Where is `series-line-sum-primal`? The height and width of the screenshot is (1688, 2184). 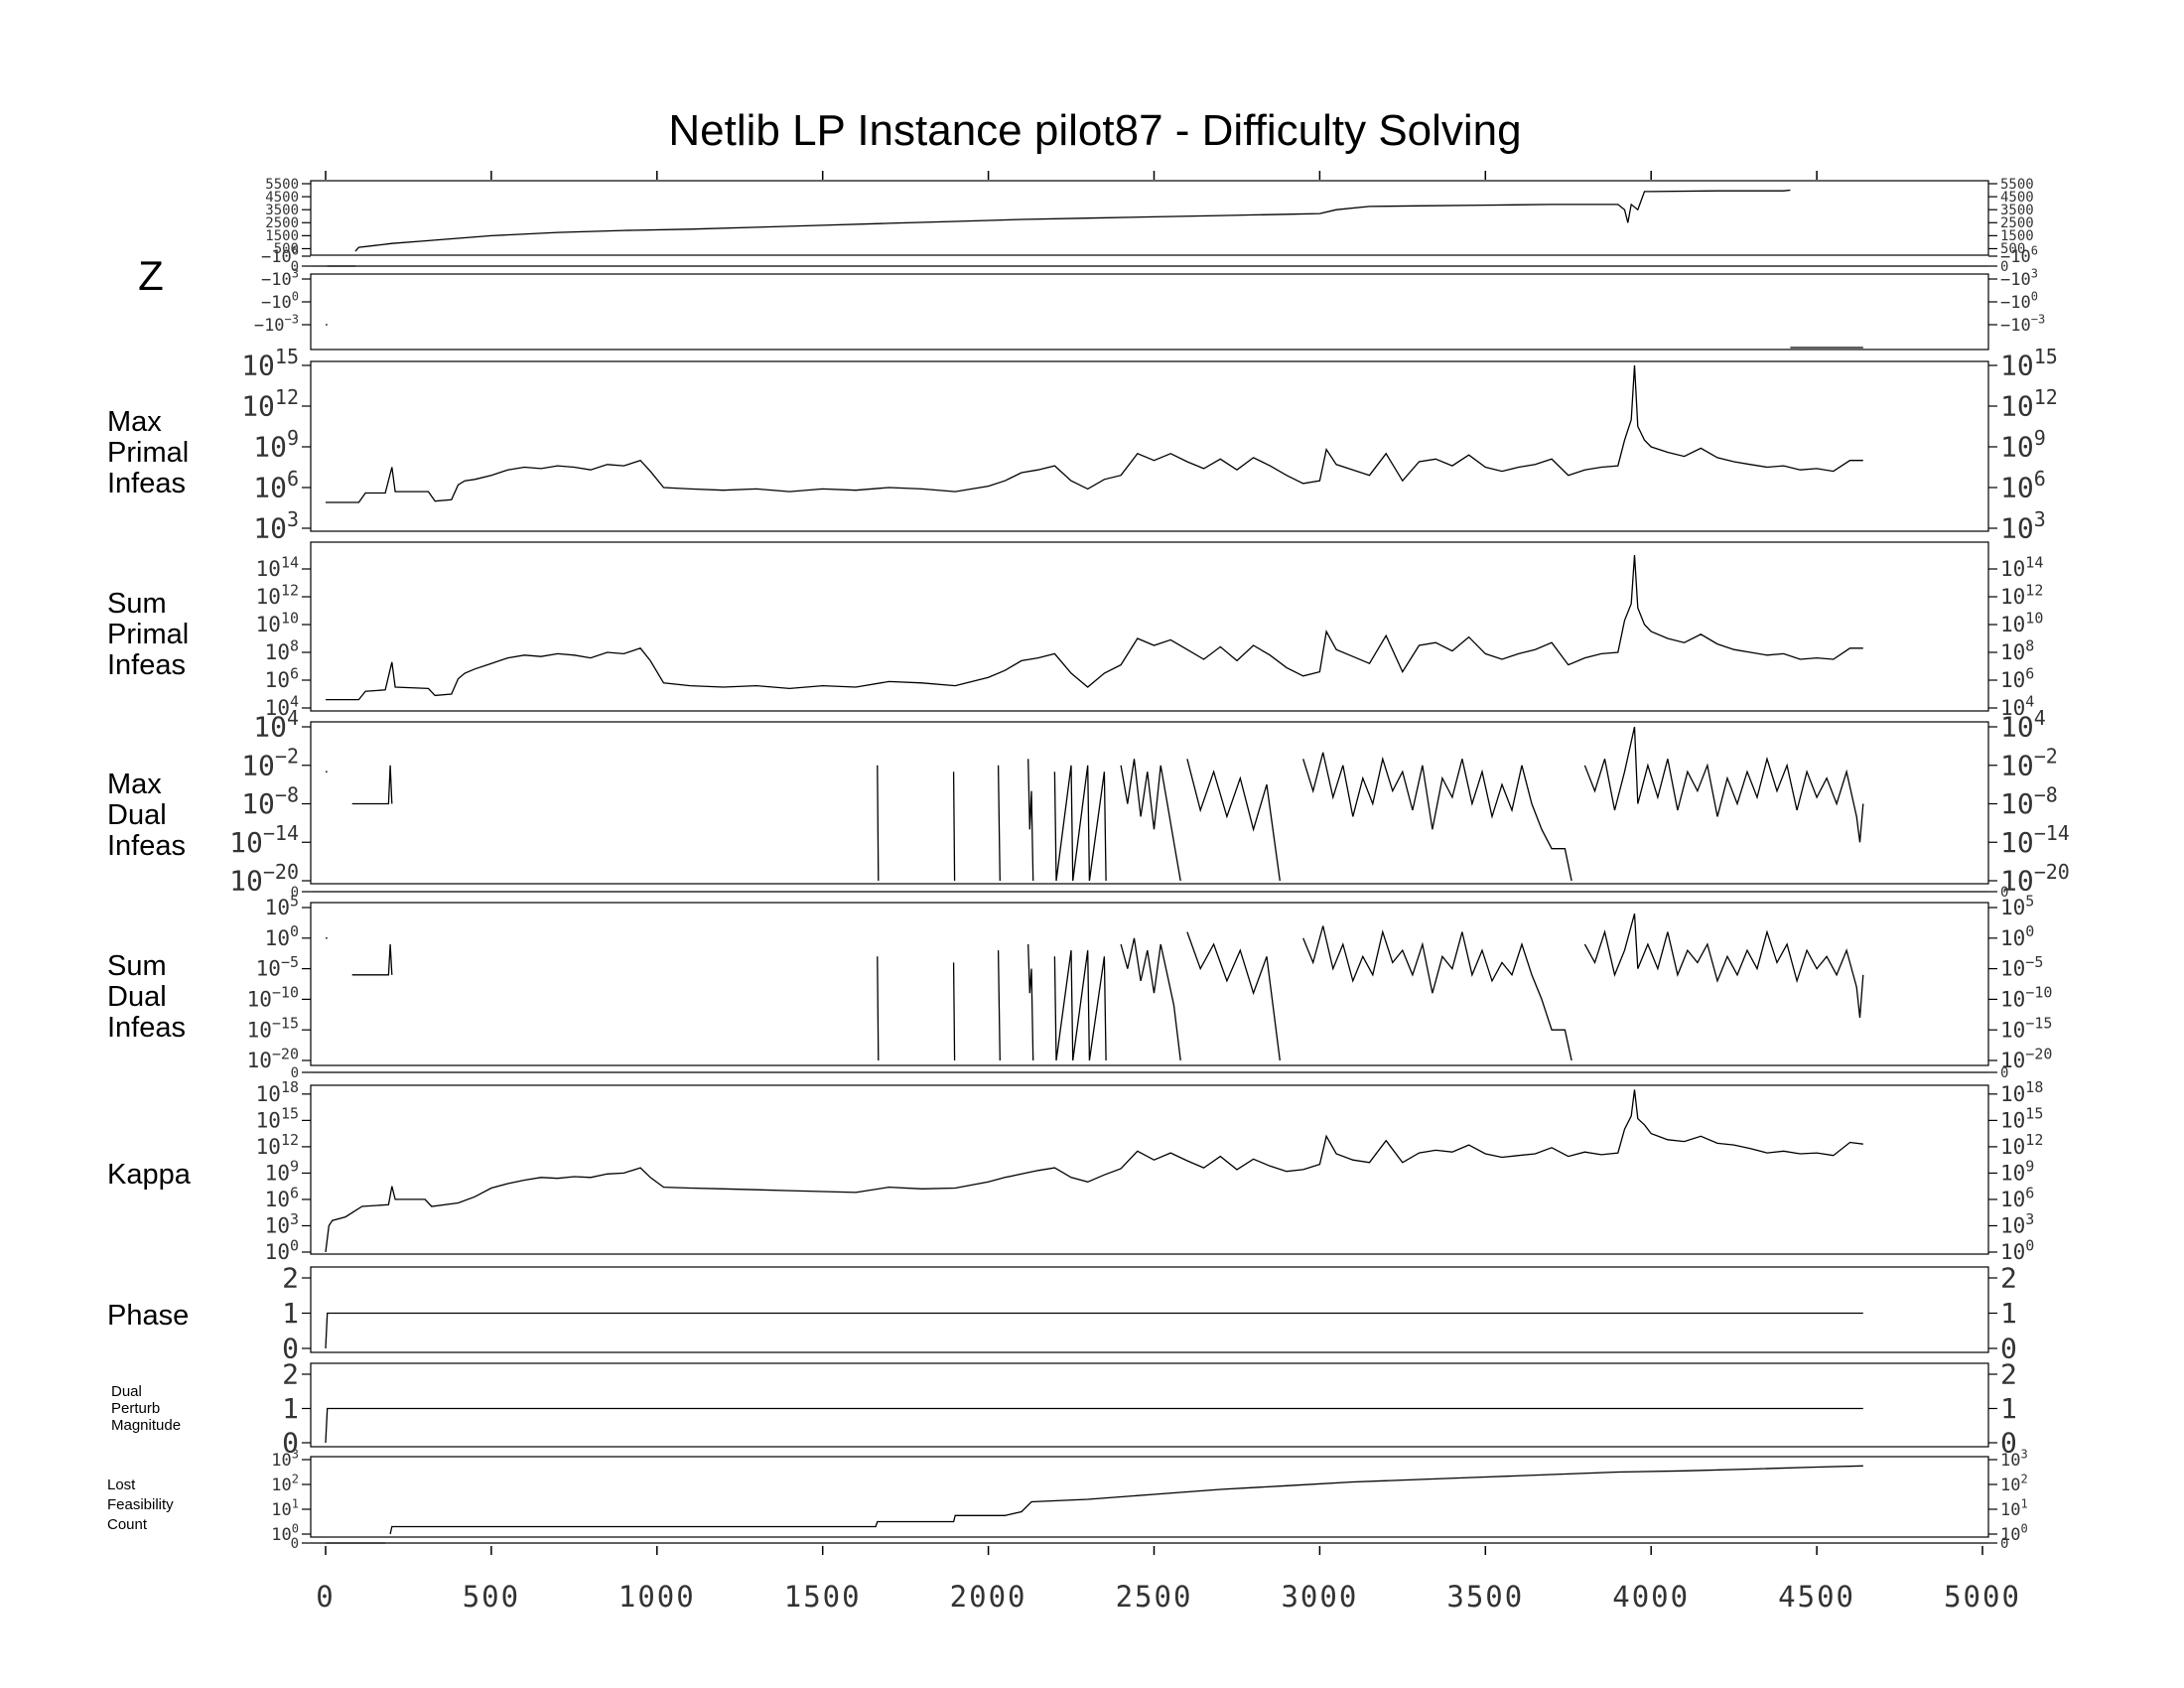
series-line-sum-primal is located at coordinates (1094, 627).